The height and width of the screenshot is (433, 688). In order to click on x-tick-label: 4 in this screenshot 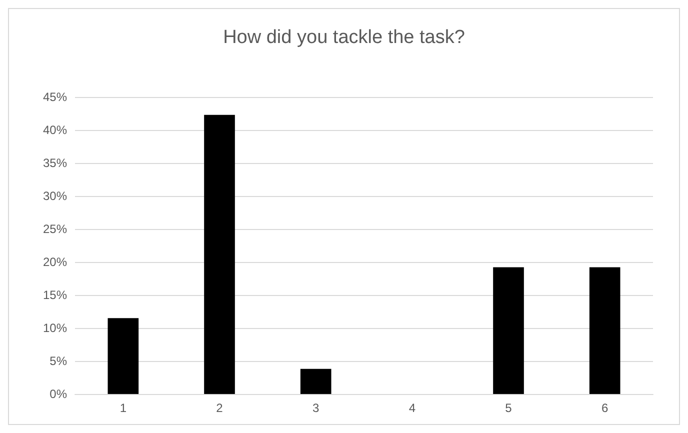, I will do `click(412, 408)`.